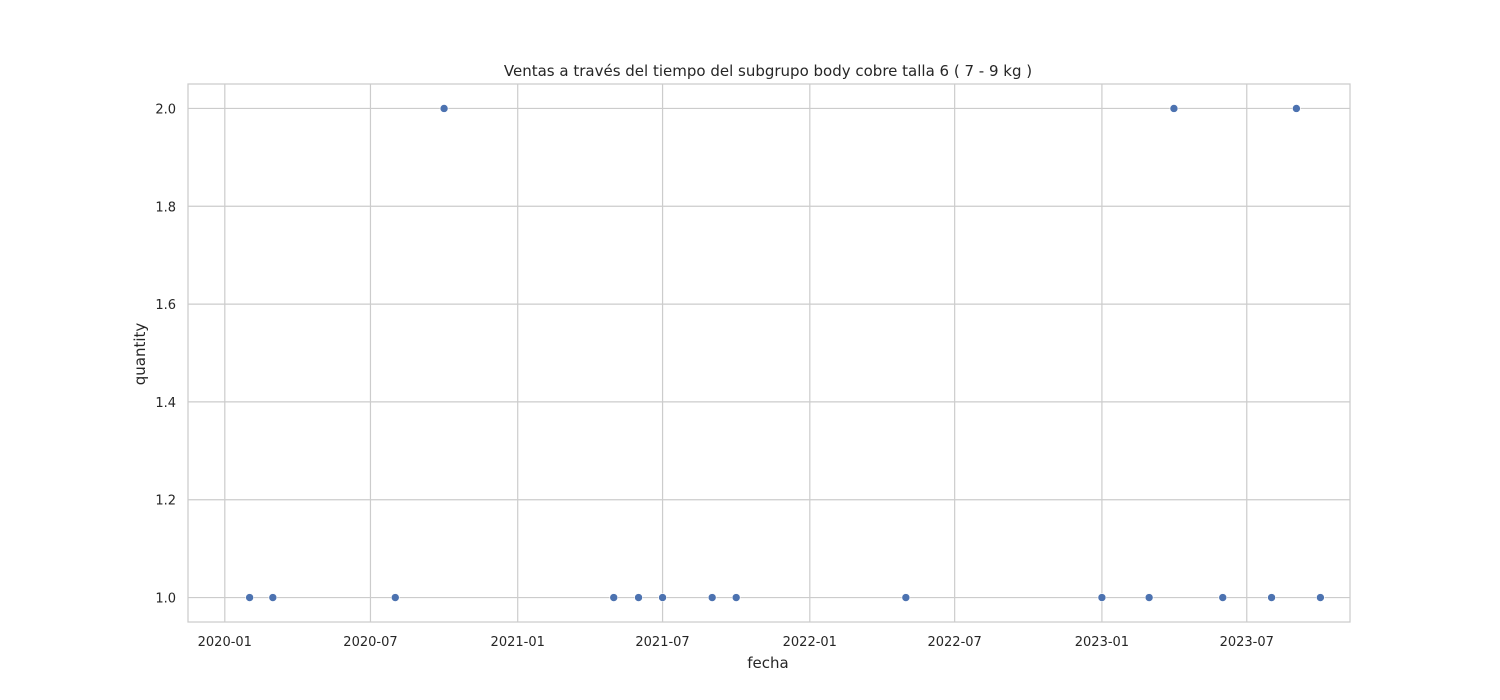 Image resolution: width=1500 pixels, height=700 pixels. What do you see at coordinates (165, 109) in the screenshot?
I see `y-tick-label: 2.0` at bounding box center [165, 109].